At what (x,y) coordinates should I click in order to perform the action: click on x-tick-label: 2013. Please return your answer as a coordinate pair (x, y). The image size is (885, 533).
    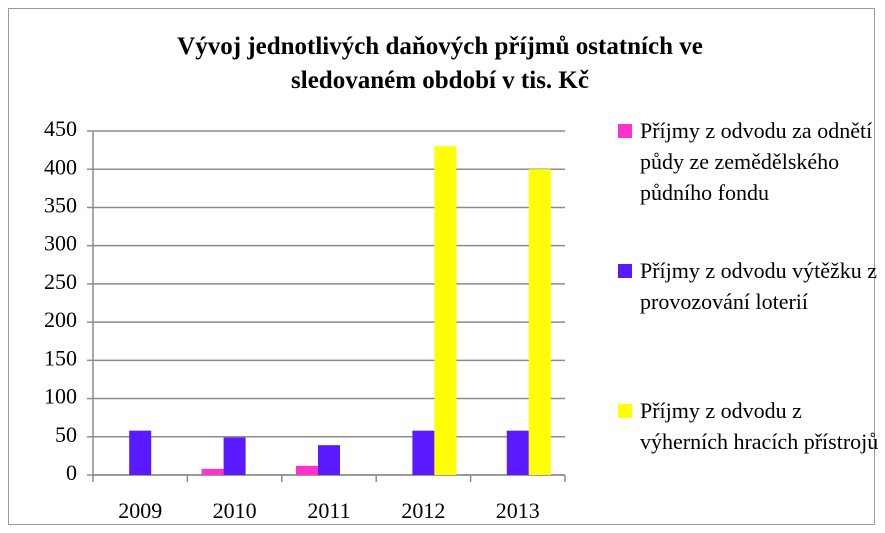
    Looking at the image, I should click on (518, 510).